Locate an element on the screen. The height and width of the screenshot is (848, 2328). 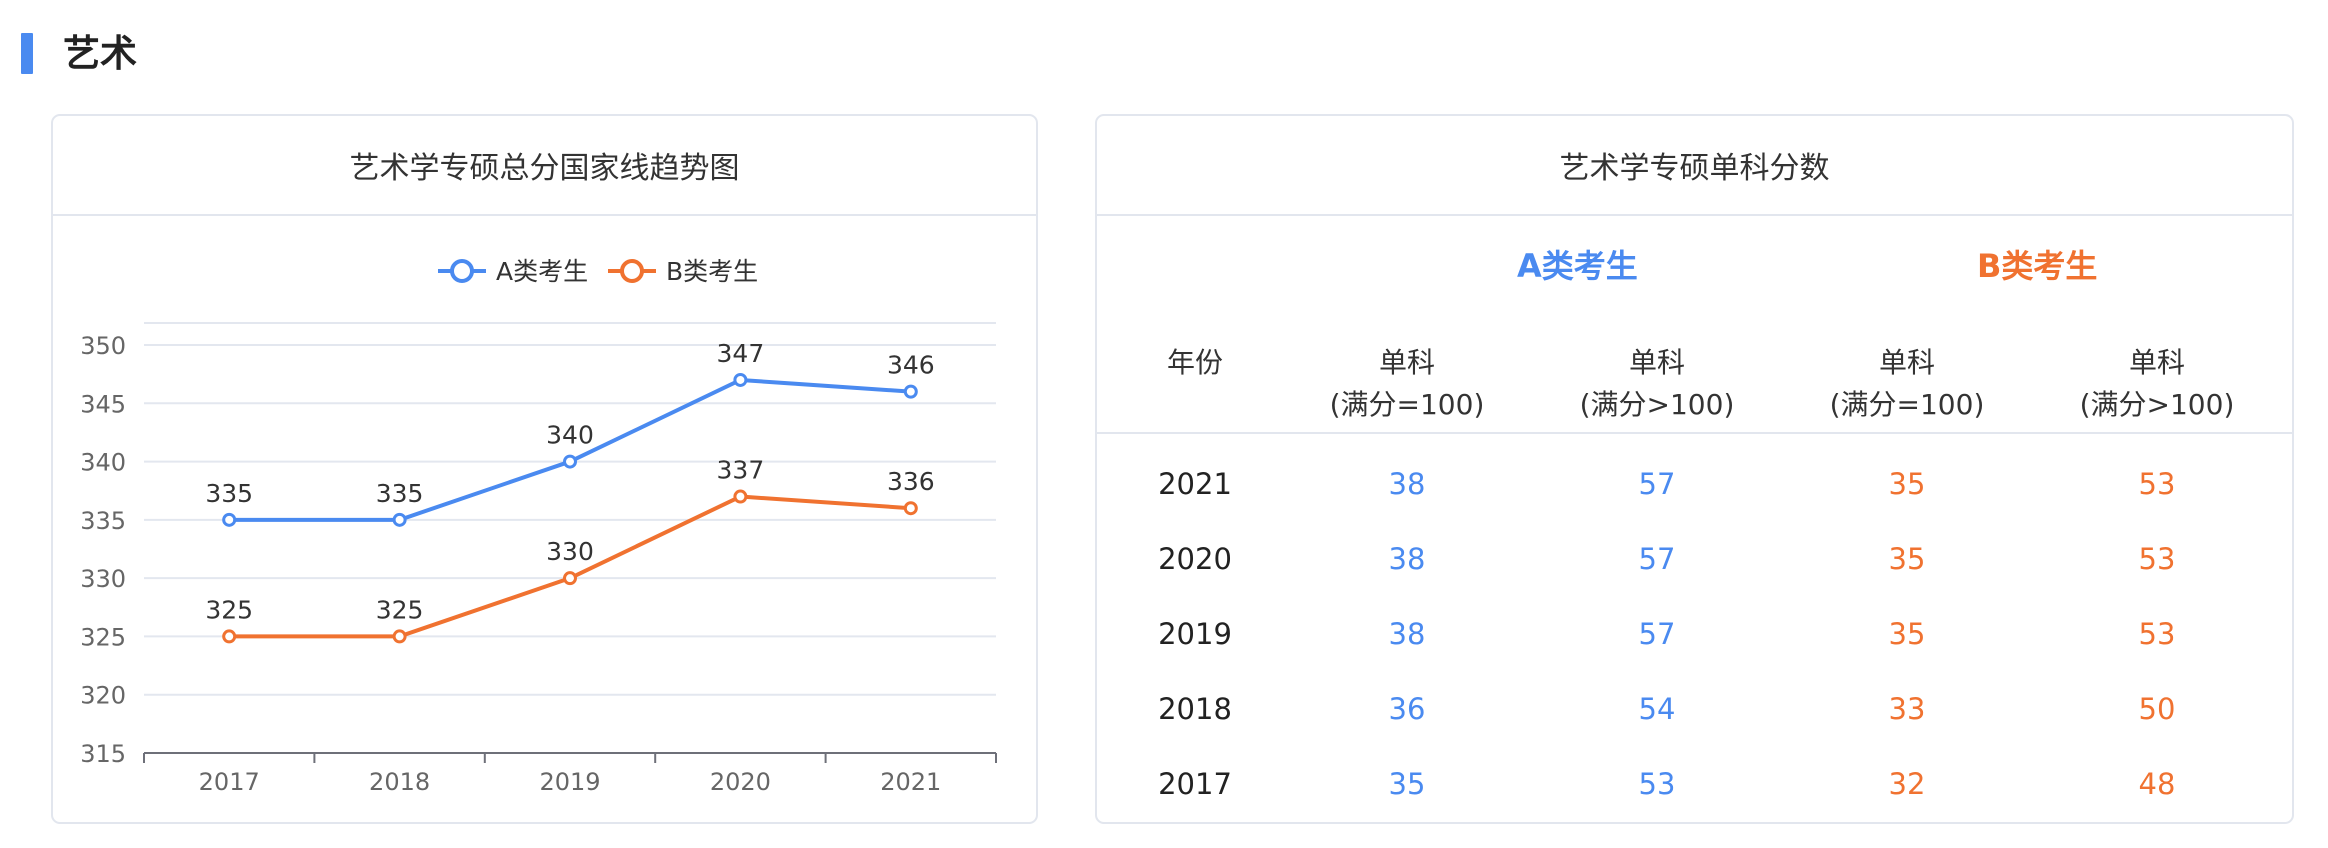
legend-label: A类考生 is located at coordinates (542, 271).